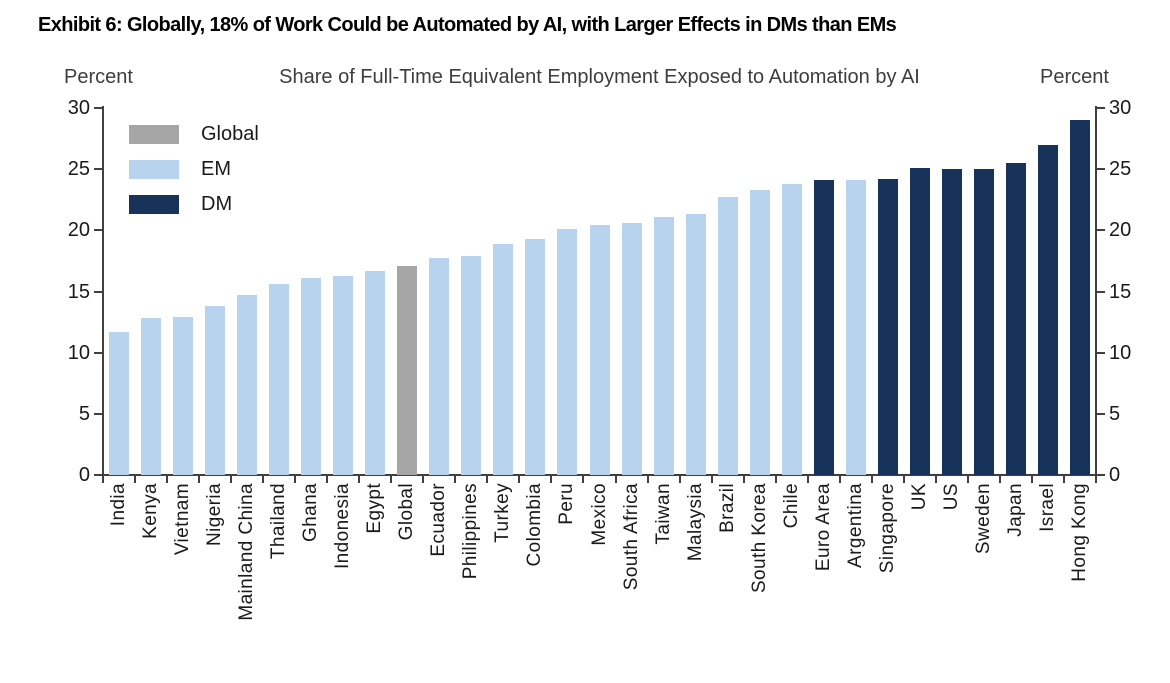 The width and height of the screenshot is (1170, 683). Describe the element at coordinates (631, 537) in the screenshot. I see `x-label-south-africa: South Africa` at that location.